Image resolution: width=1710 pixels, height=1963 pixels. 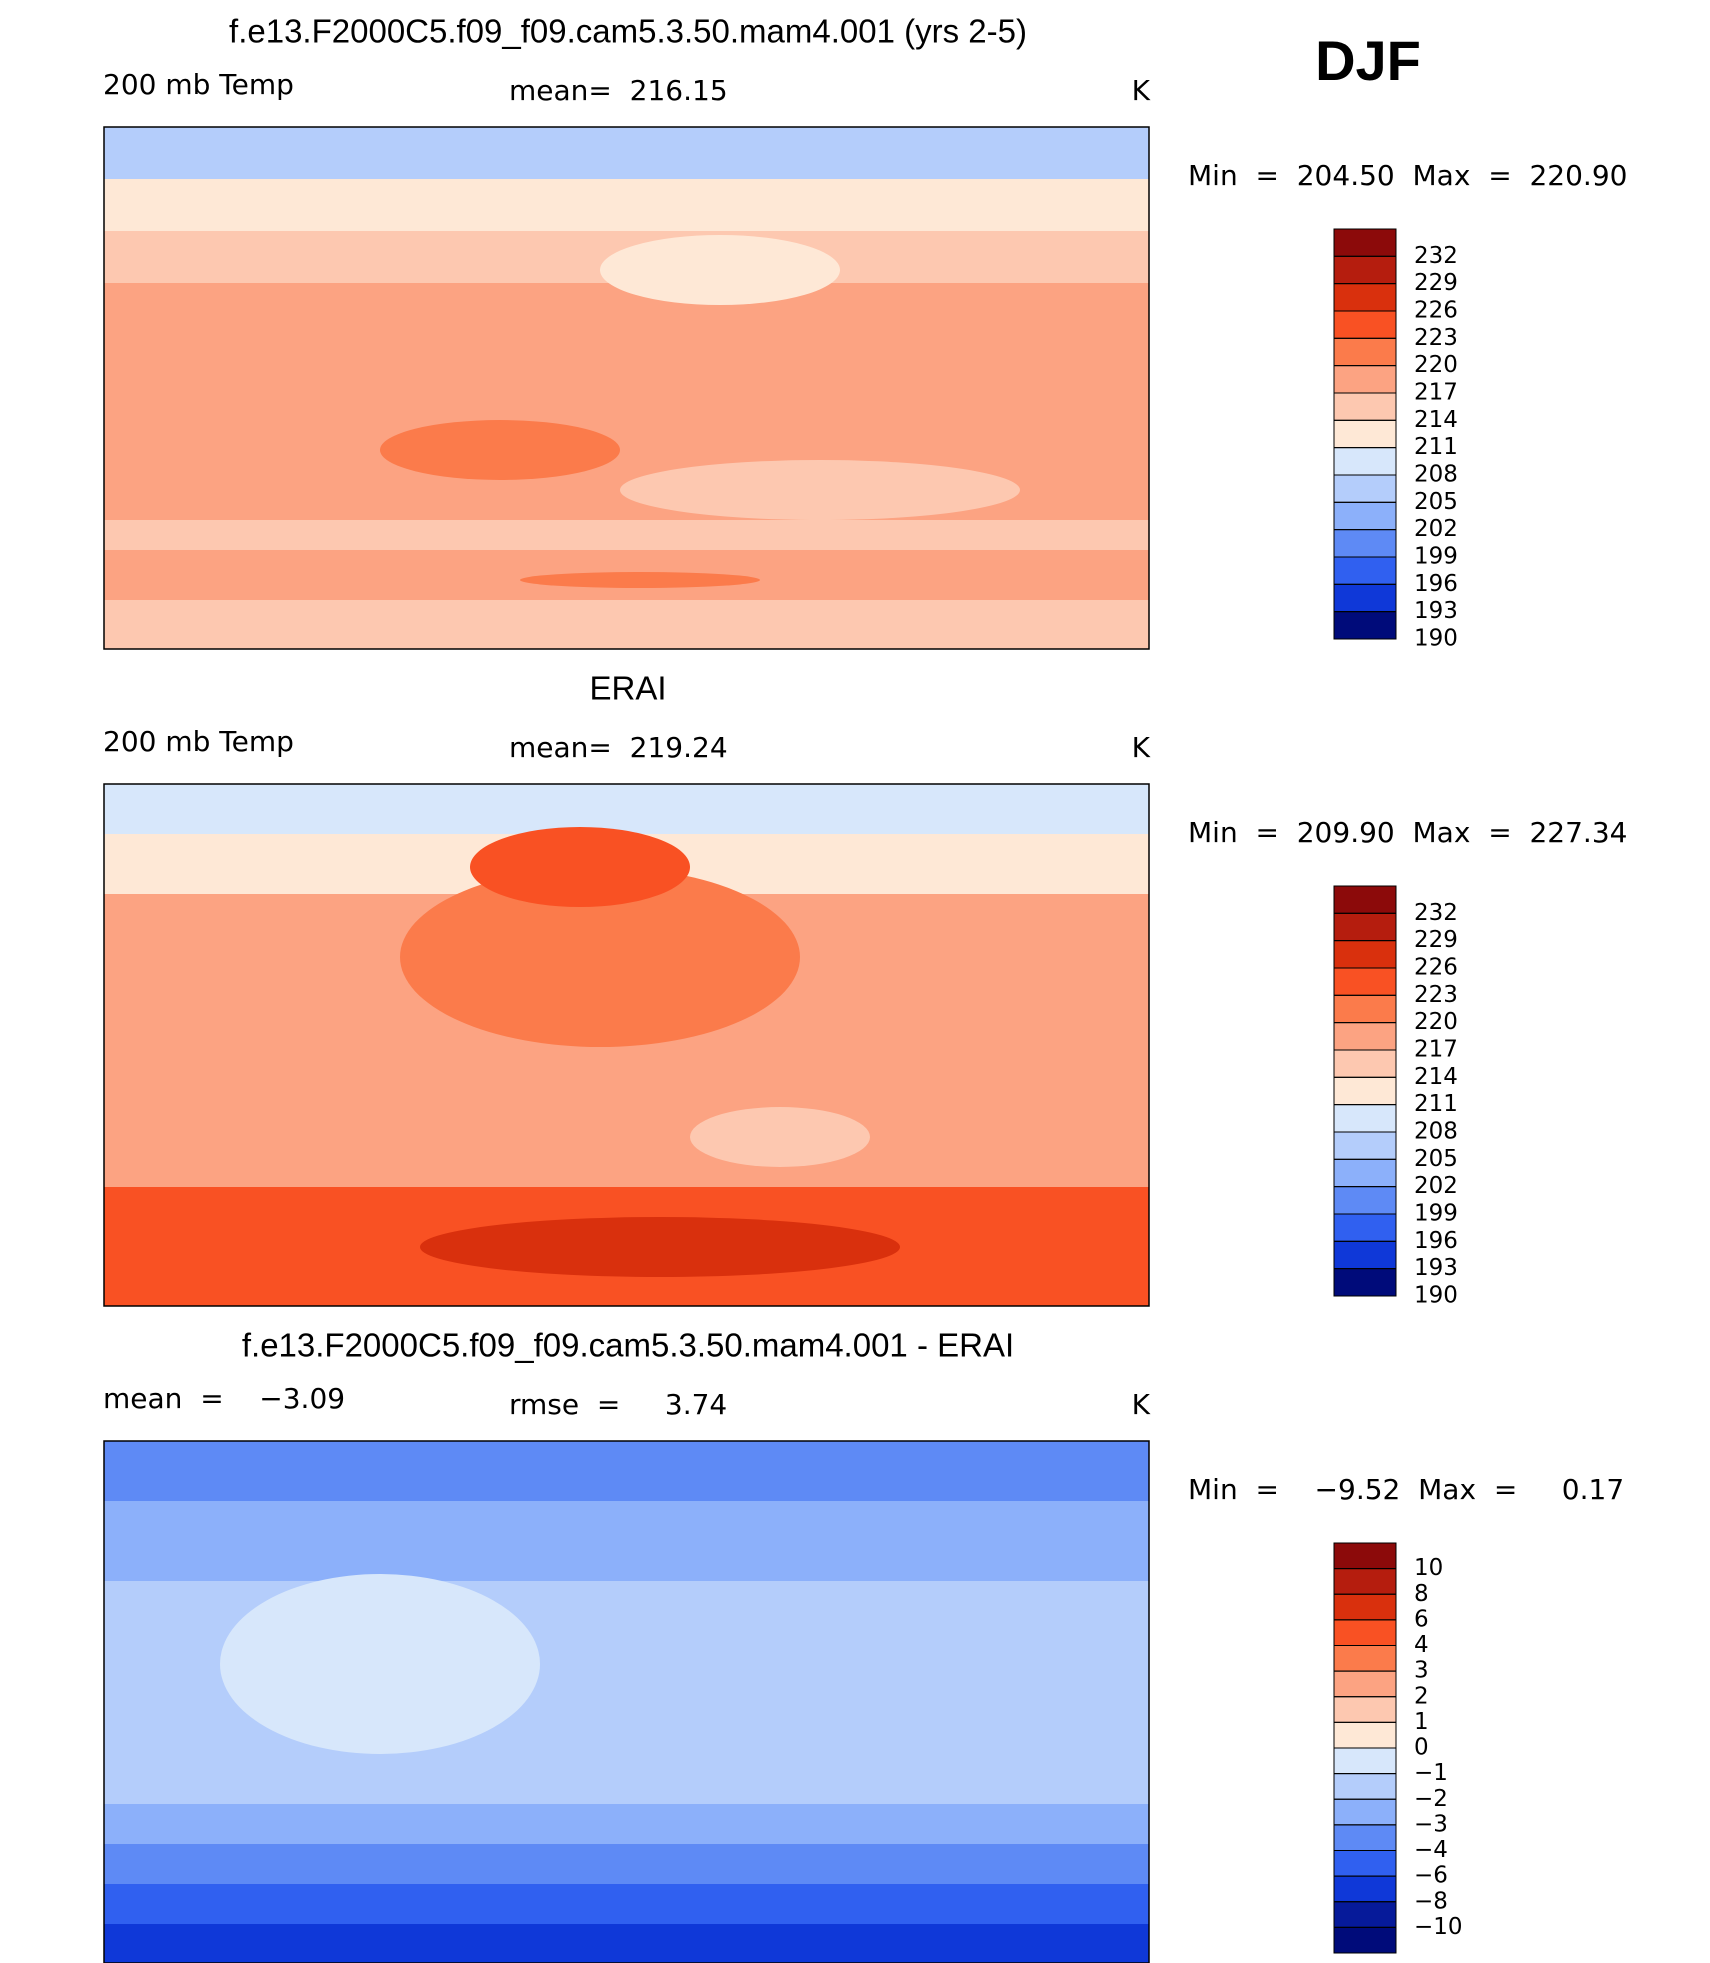 I want to click on colorbar-label: −4, so click(x=1431, y=1850).